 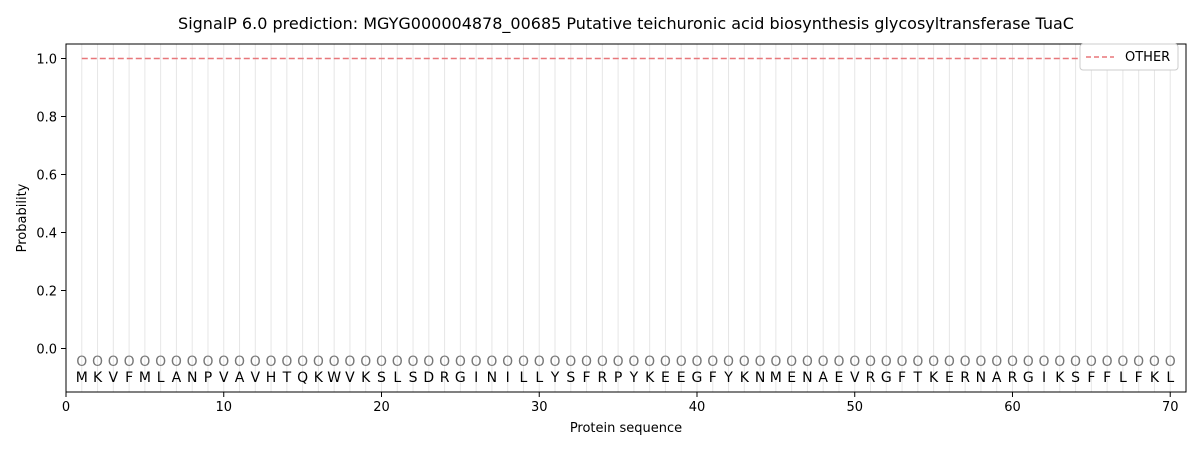 I want to click on residue-label: M, so click(x=776, y=378).